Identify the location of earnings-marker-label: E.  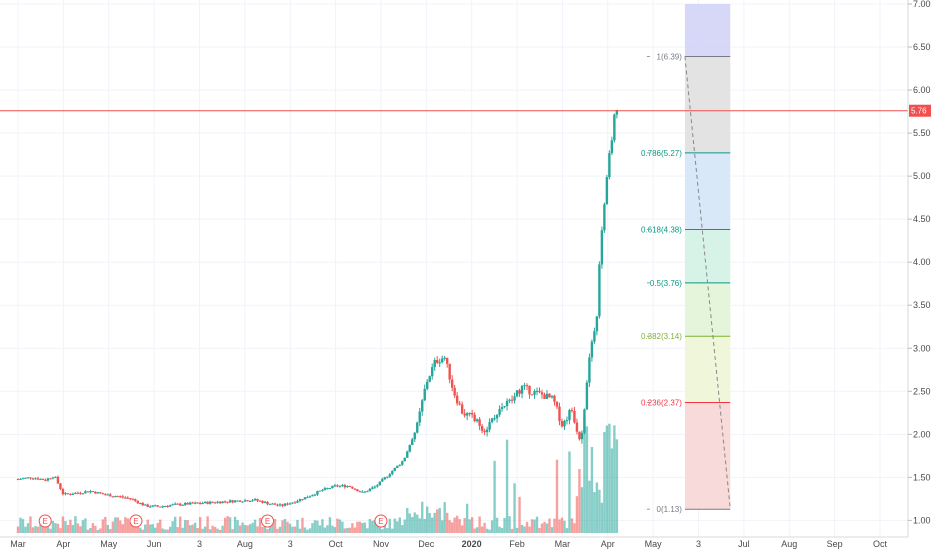
(267, 521).